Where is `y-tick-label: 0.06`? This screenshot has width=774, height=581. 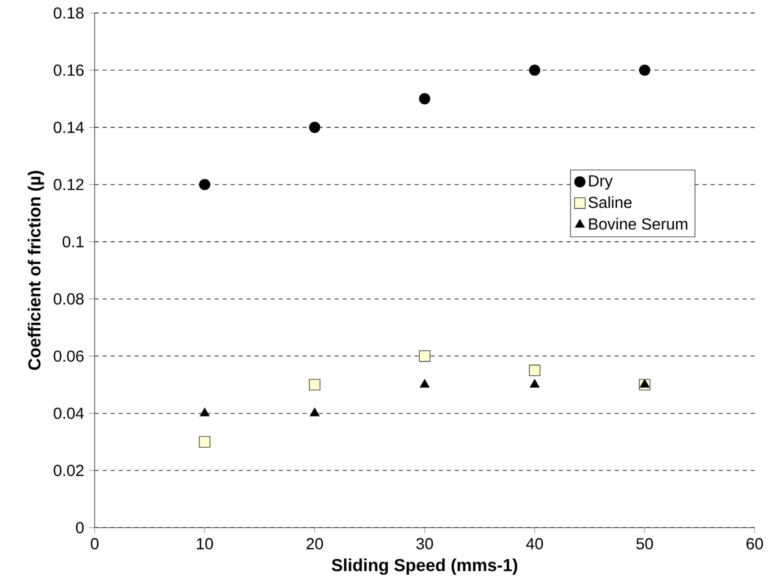
y-tick-label: 0.06 is located at coordinates (69, 356).